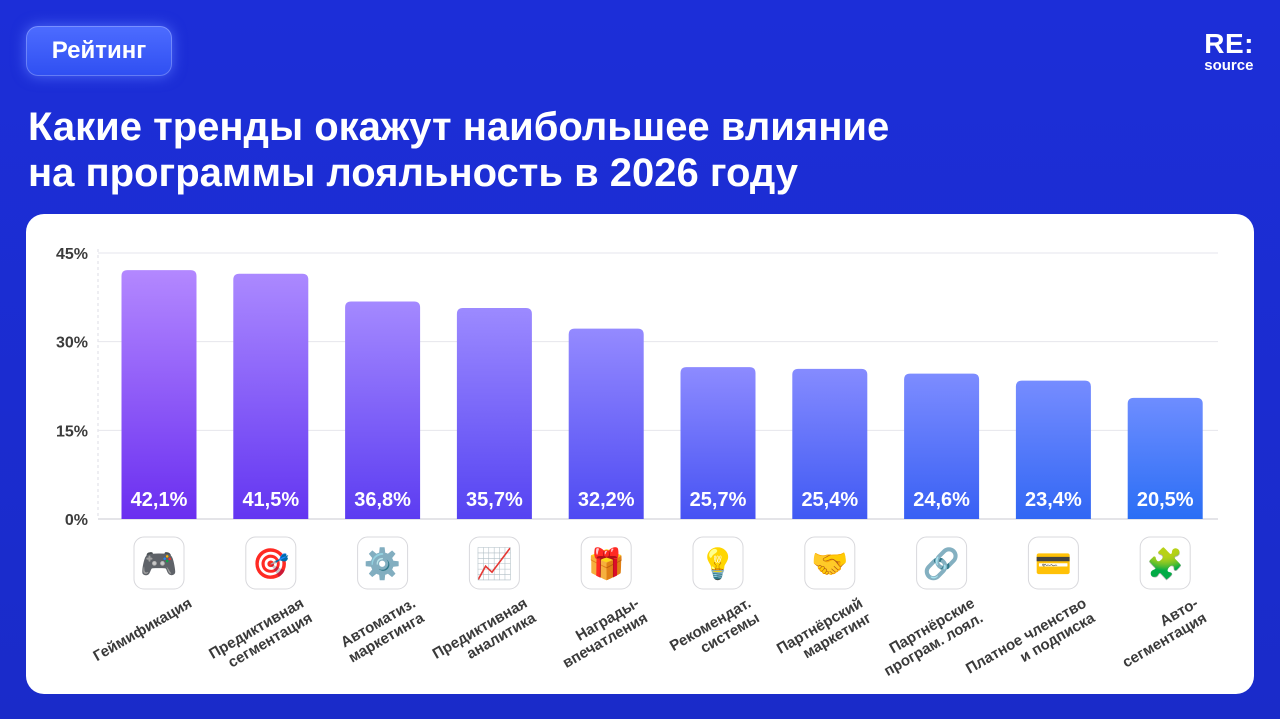 Image resolution: width=1280 pixels, height=719 pixels. I want to click on x-tick-label: Платное членствои подписка, so click(1030, 643).